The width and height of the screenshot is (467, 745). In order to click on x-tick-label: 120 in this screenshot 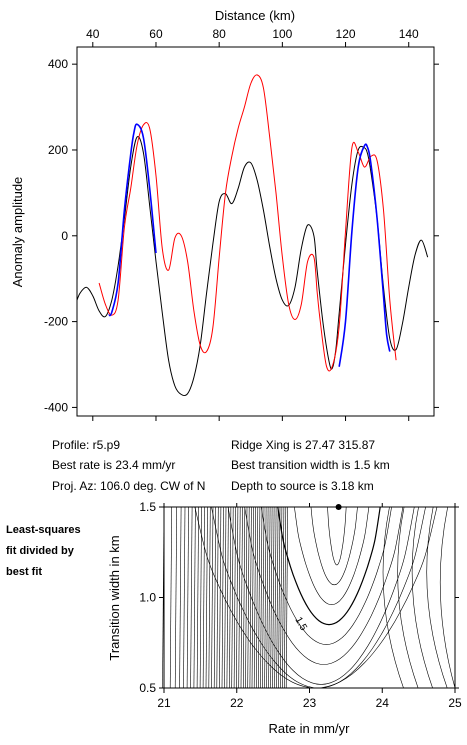, I will do `click(346, 34)`.